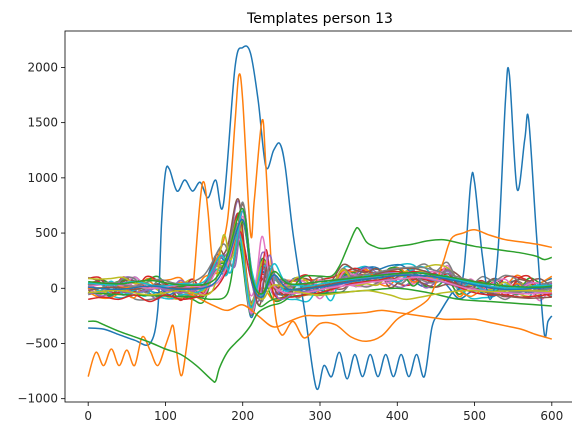  What do you see at coordinates (320, 416) in the screenshot?
I see `x-tick-label: 300` at bounding box center [320, 416].